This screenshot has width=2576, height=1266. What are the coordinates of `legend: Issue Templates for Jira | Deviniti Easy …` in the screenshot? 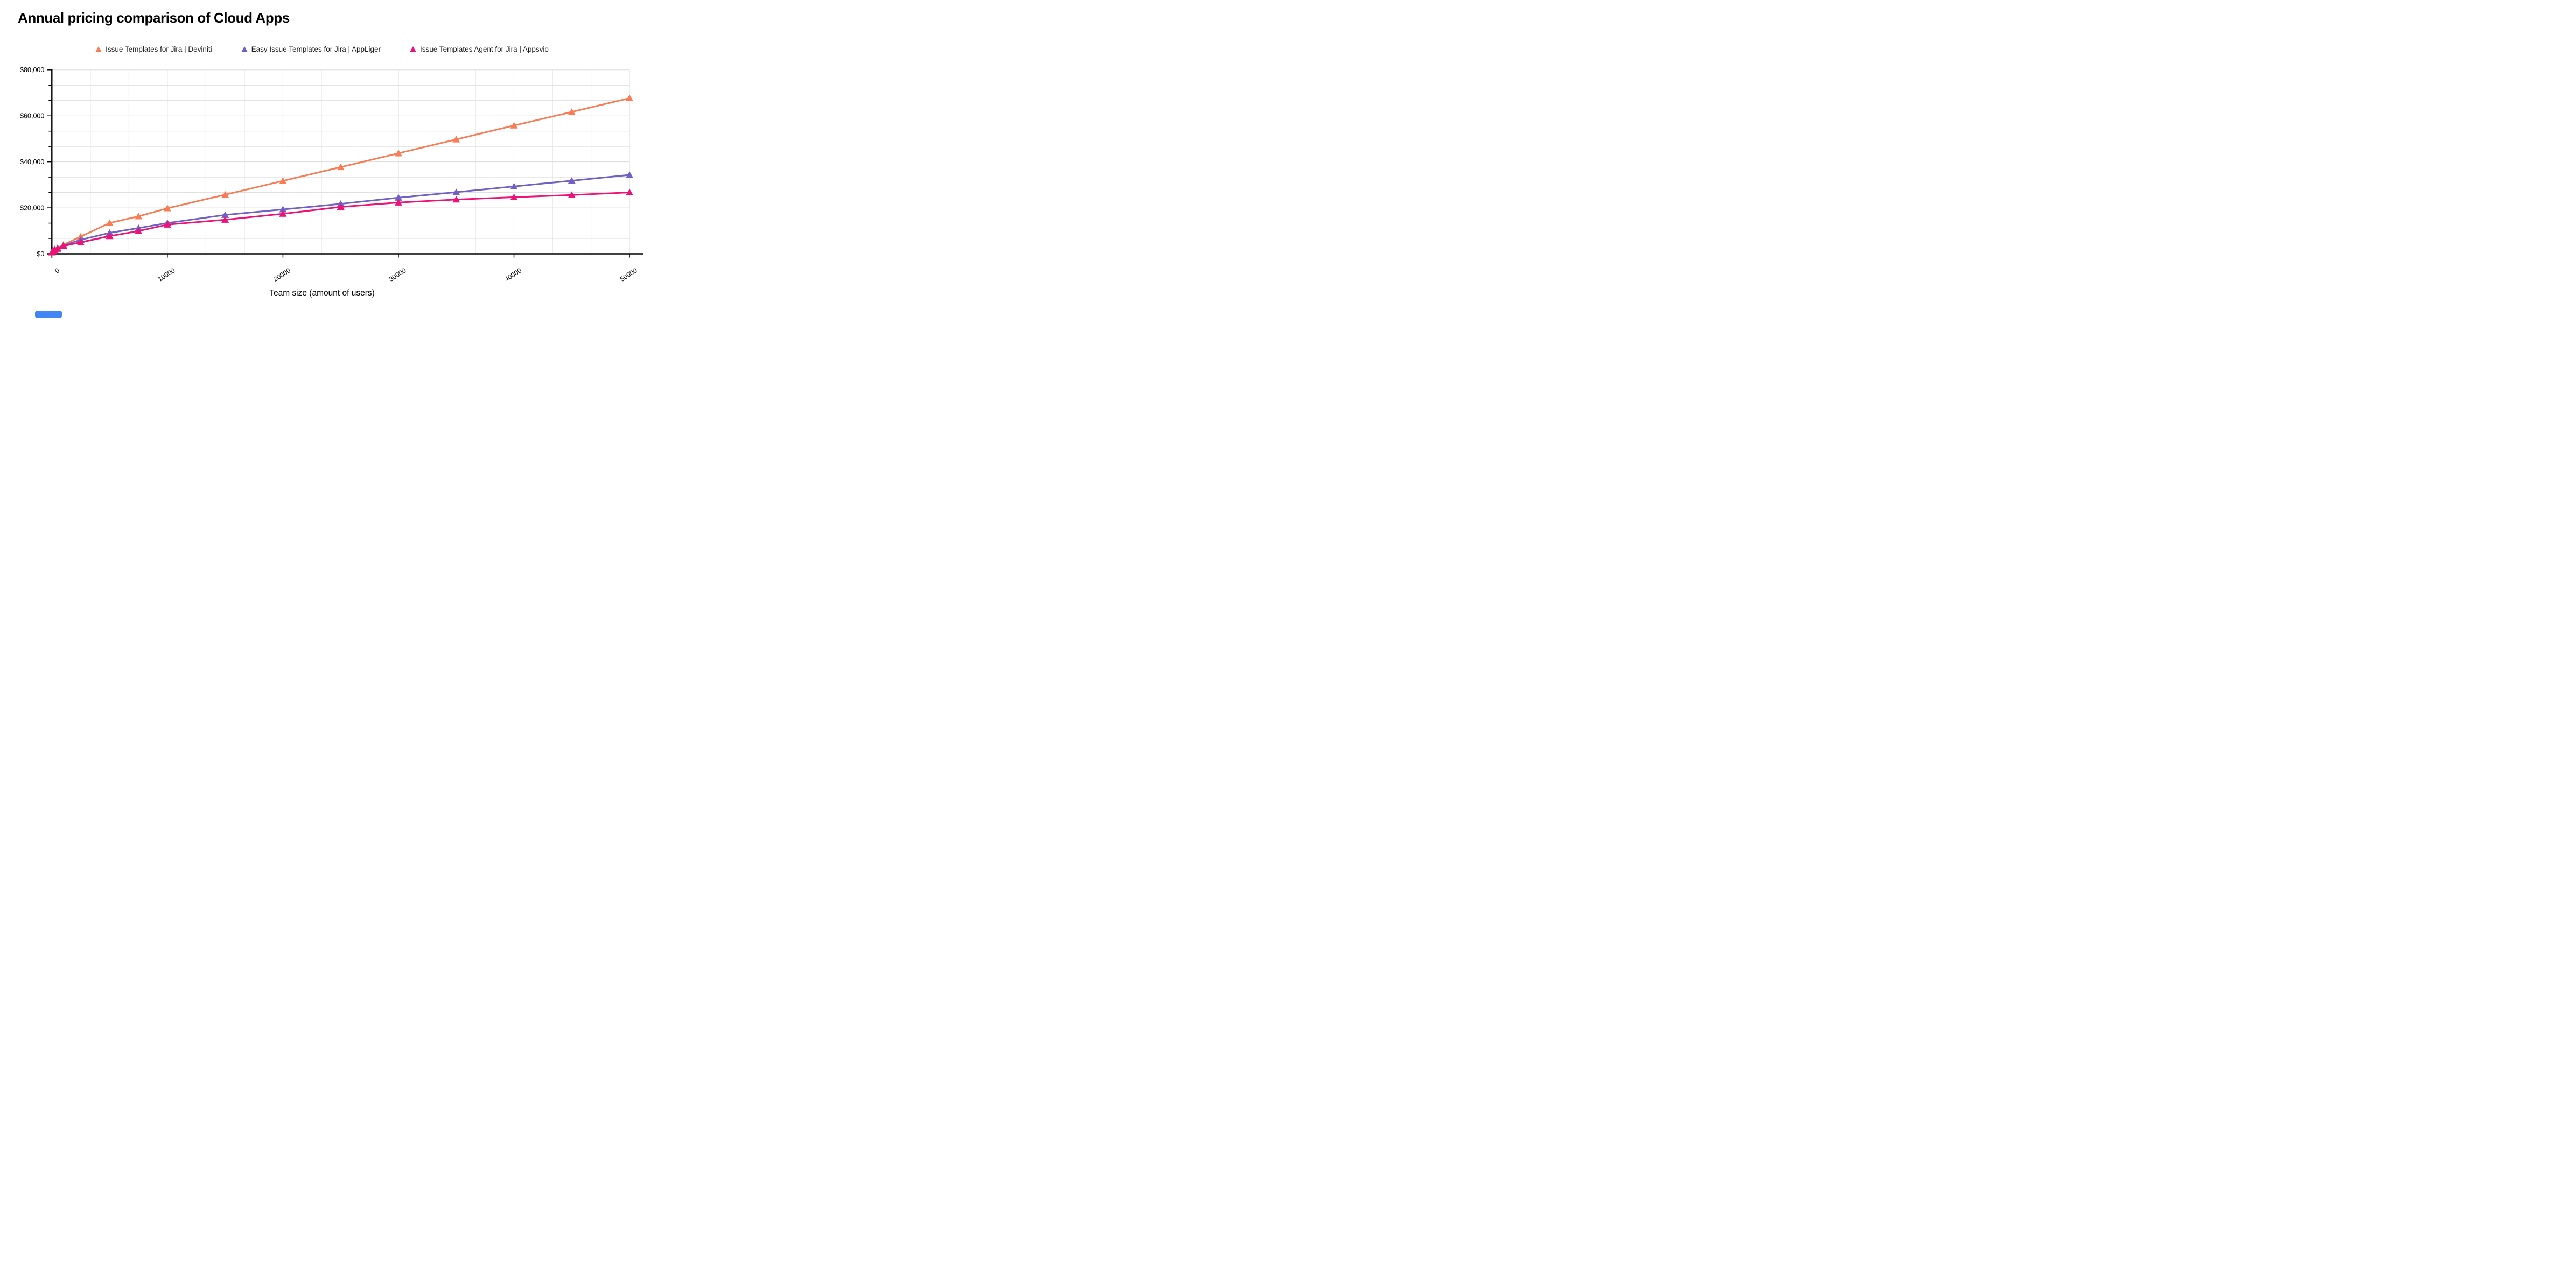 It's located at (322, 49).